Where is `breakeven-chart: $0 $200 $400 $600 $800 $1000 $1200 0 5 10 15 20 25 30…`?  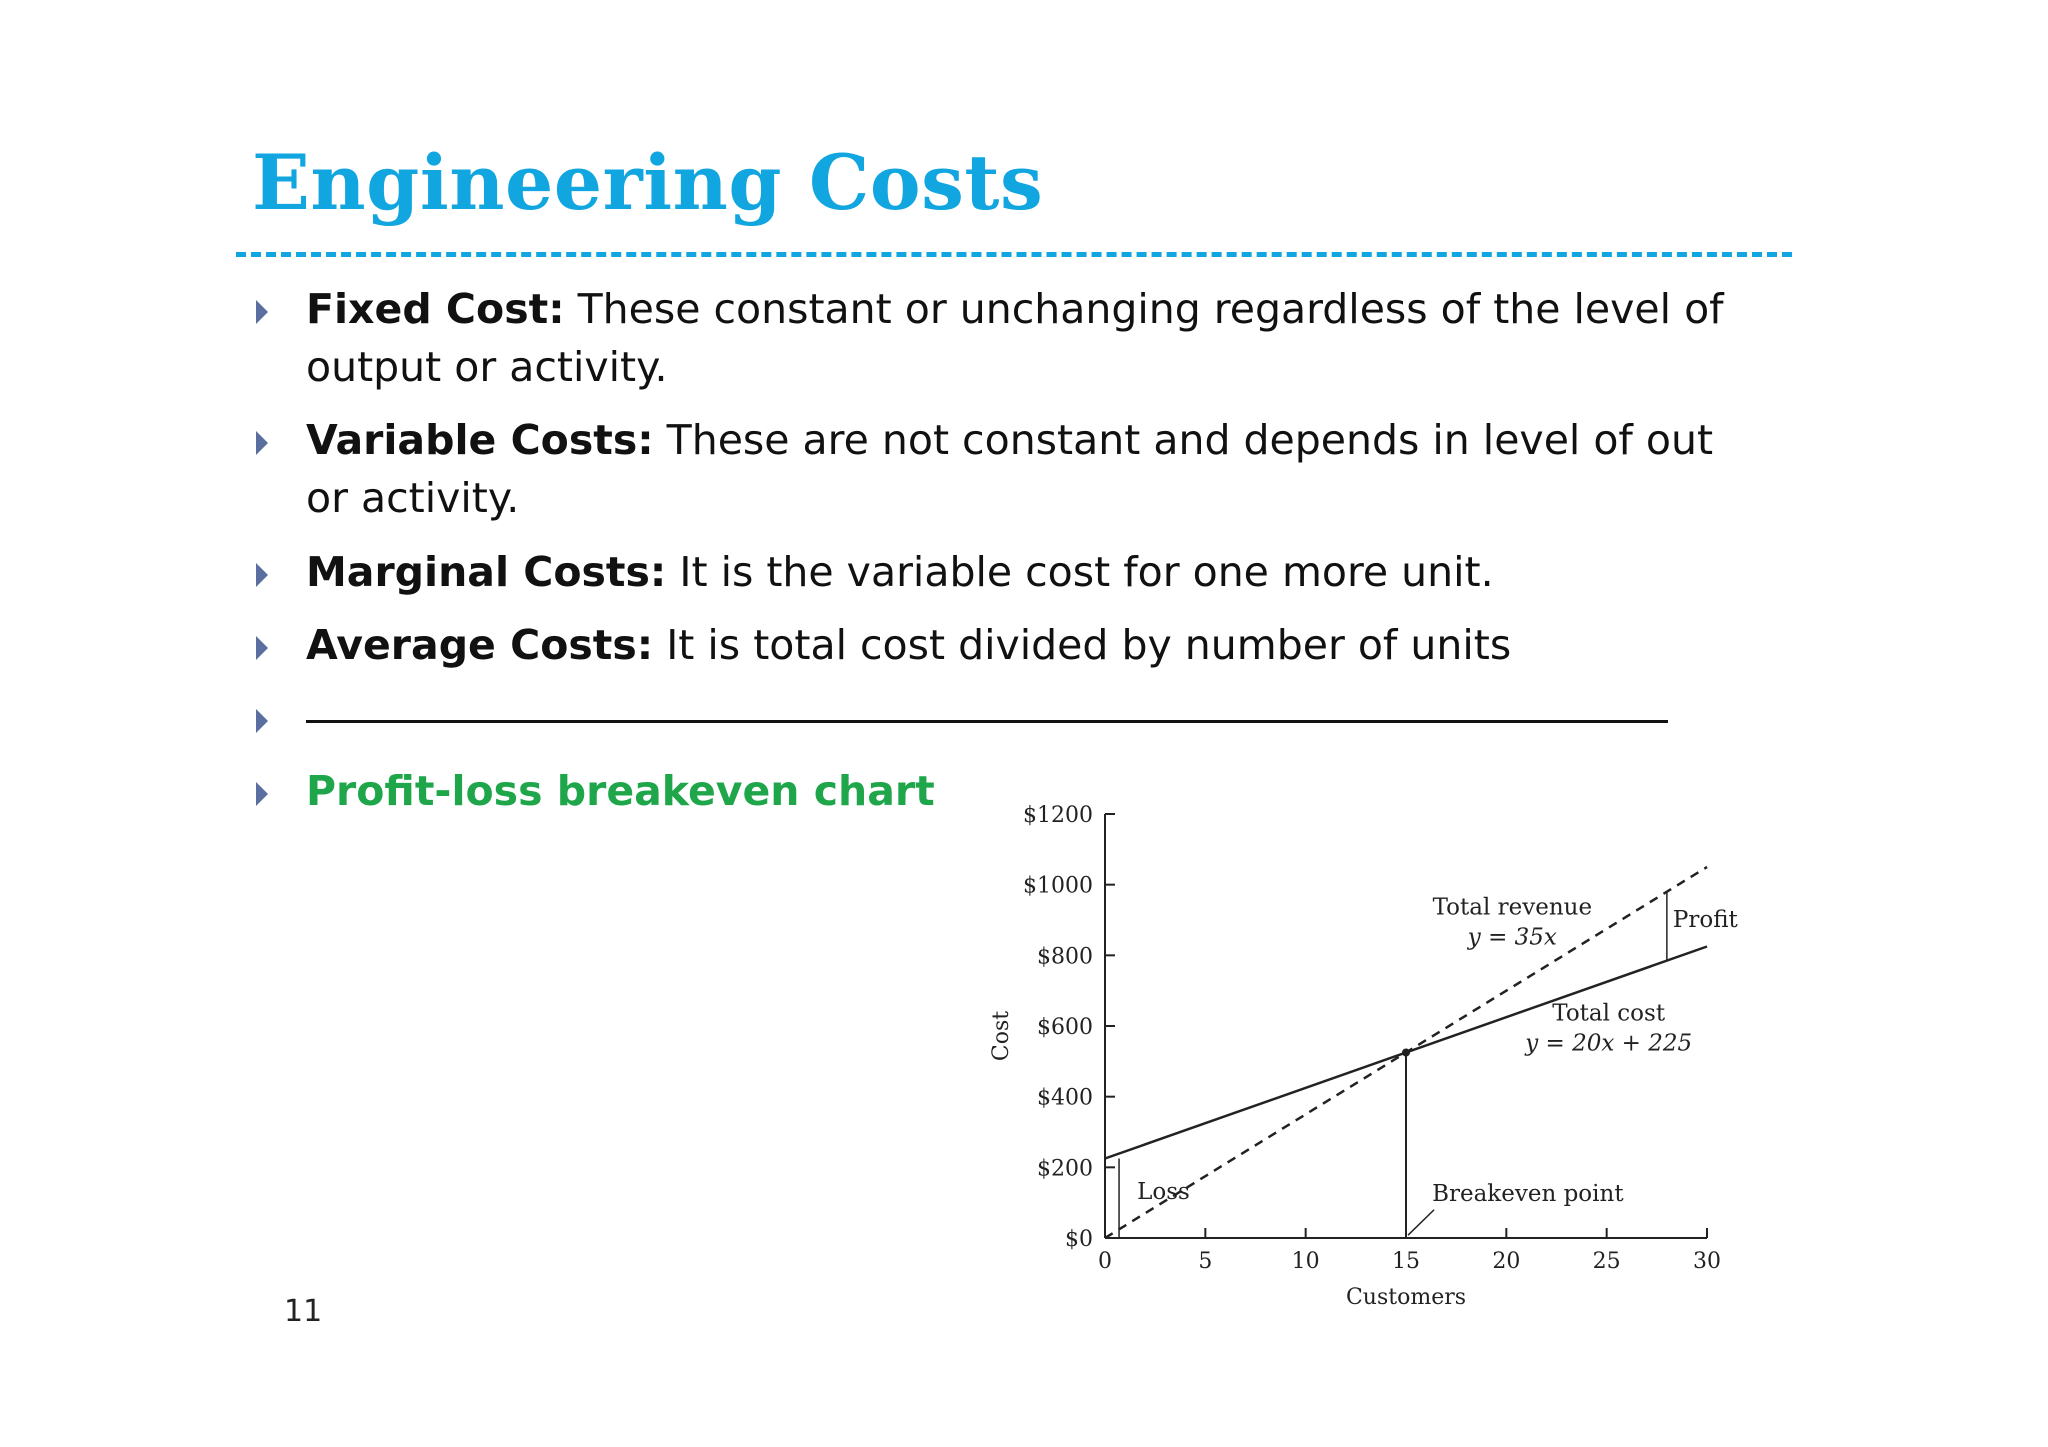 breakeven-chart: $0 $200 $400 $600 $800 $1000 $1200 0 5 10 15 20 25 30… is located at coordinates (1364, 1056).